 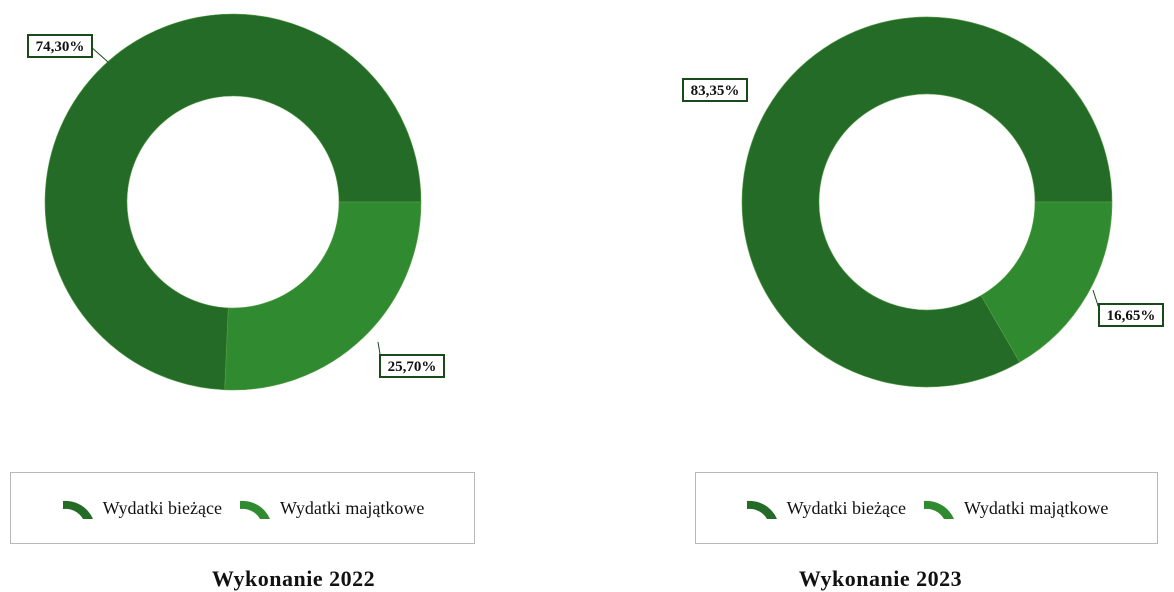 I want to click on data-label-biezace: 74,30%, so click(x=60, y=47).